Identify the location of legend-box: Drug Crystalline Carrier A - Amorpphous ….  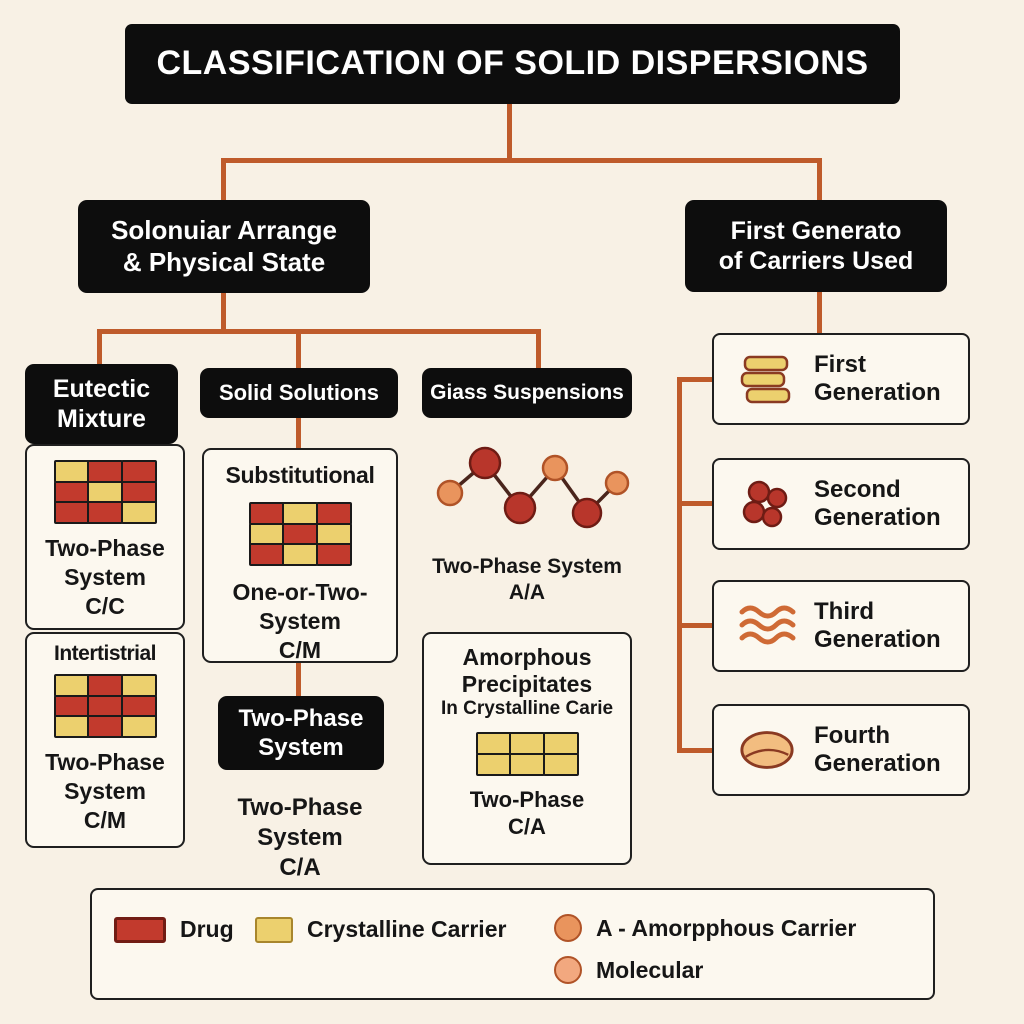
(512, 944).